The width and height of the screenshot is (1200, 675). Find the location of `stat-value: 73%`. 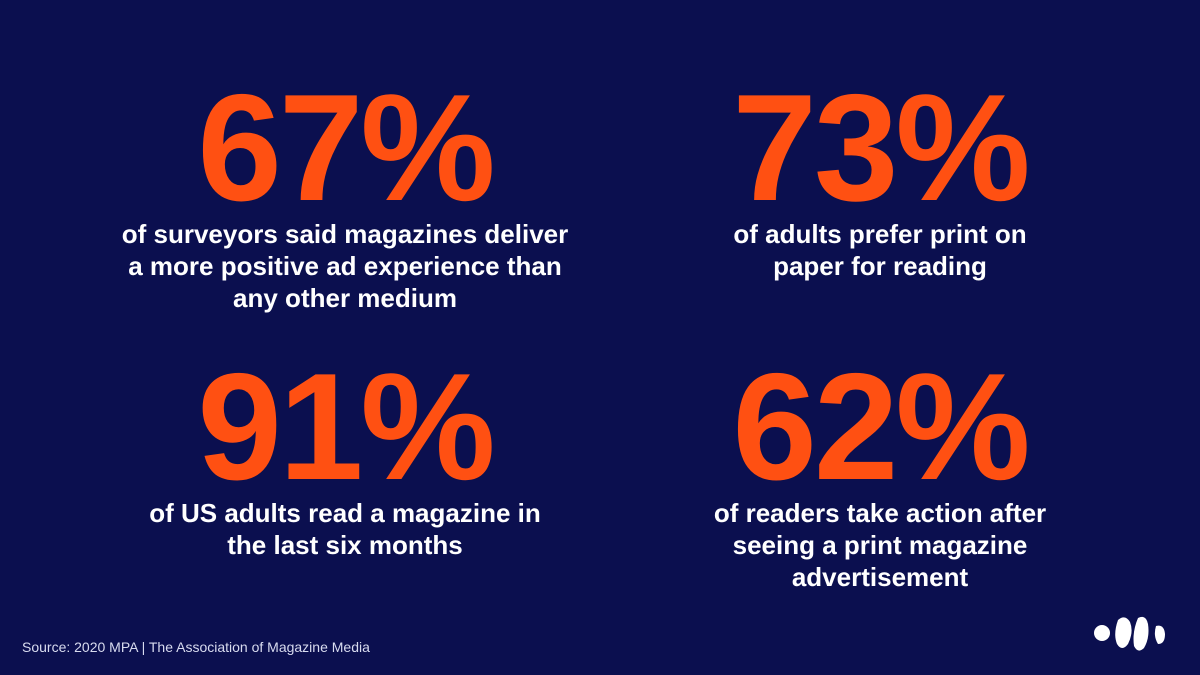

stat-value: 73% is located at coordinates (881, 148).